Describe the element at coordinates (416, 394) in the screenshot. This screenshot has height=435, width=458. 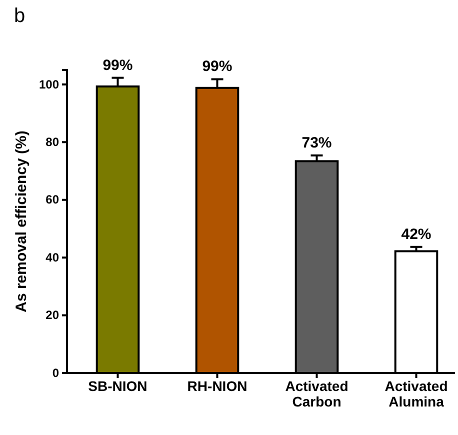
I see `x-tick-label: Activated Alumina` at that location.